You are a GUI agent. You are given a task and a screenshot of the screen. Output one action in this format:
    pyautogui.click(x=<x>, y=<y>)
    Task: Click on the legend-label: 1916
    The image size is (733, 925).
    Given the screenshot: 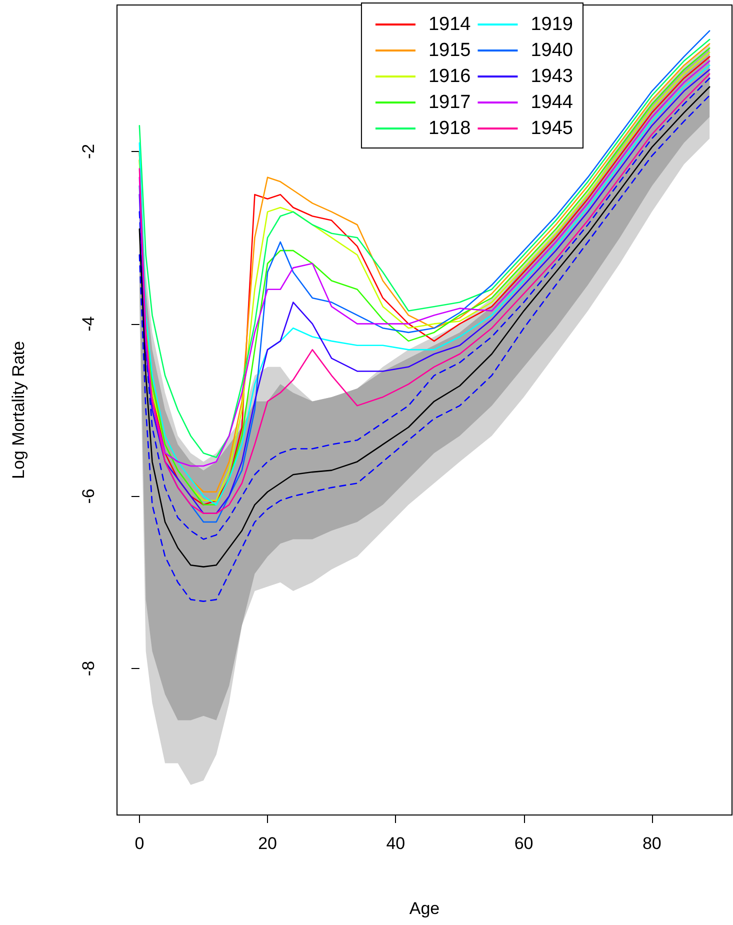 What is the action you would take?
    pyautogui.click(x=449, y=76)
    